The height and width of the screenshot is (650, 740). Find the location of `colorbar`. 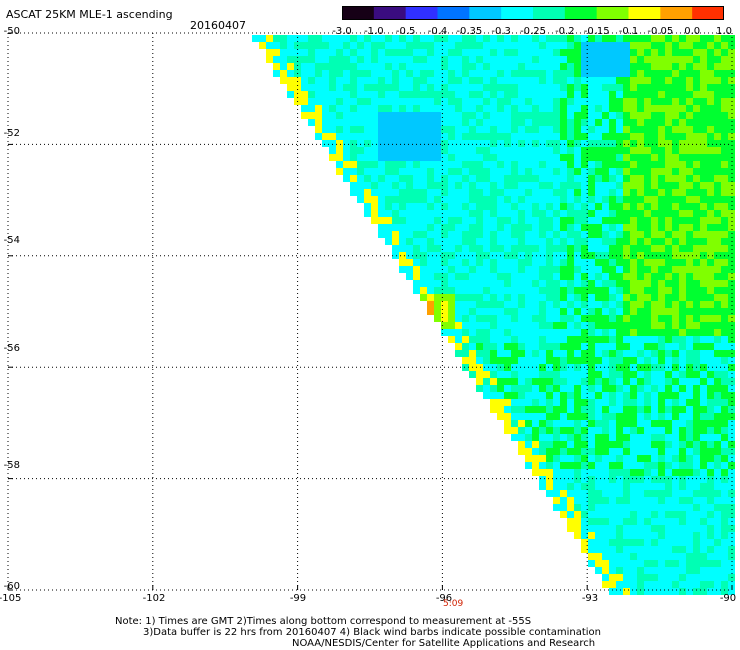

colorbar is located at coordinates (533, 13).